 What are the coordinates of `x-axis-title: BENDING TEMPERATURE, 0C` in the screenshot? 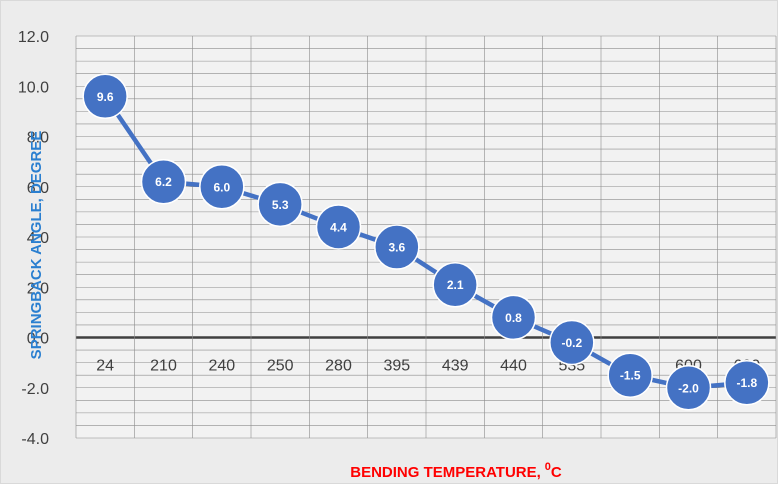 It's located at (456, 471).